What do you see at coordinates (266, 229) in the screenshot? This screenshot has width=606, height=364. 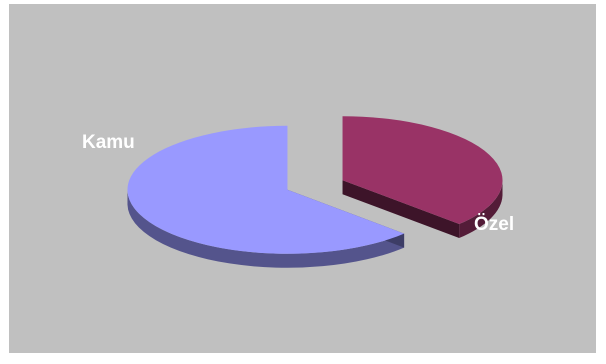 I see `pie-slice-side-zel` at bounding box center [266, 229].